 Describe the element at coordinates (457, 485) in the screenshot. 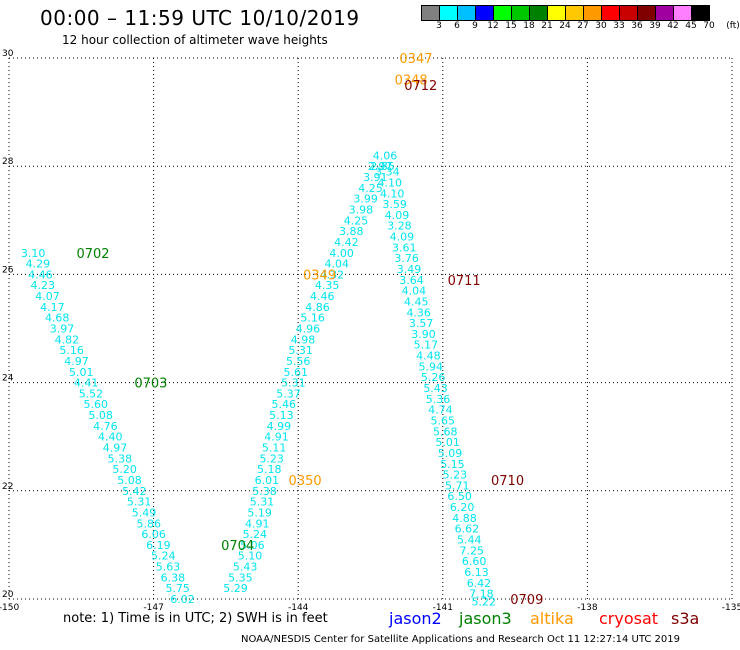

I see `swh-data-point: 5.71` at that location.